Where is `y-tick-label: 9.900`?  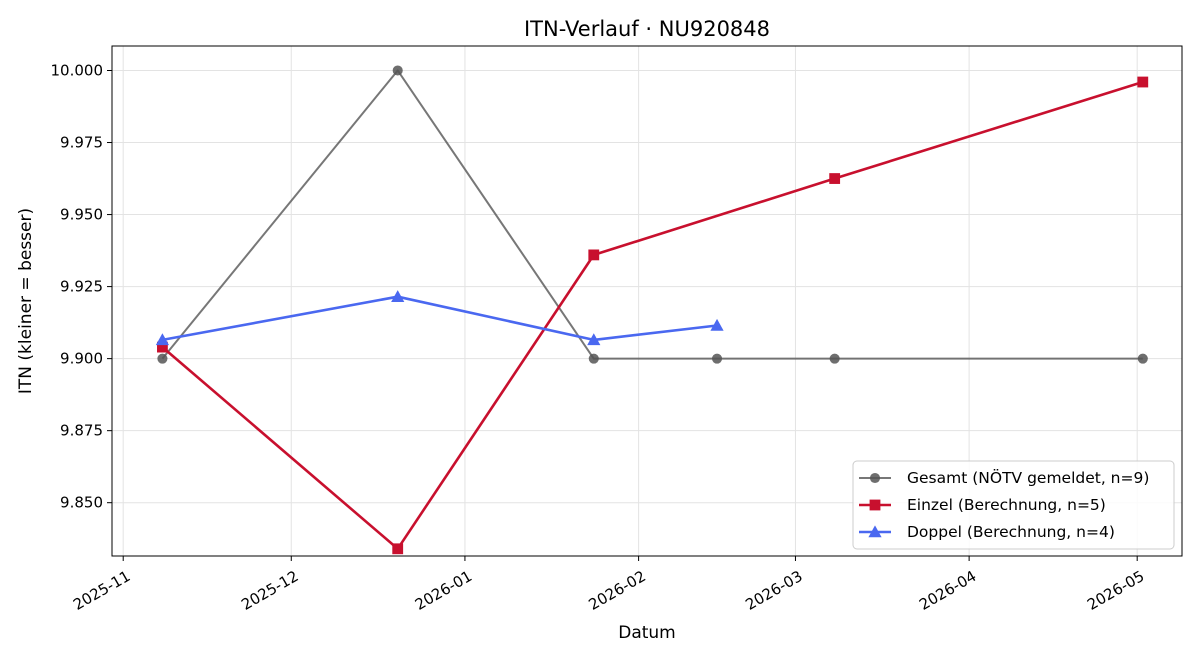
y-tick-label: 9.900 is located at coordinates (81, 359).